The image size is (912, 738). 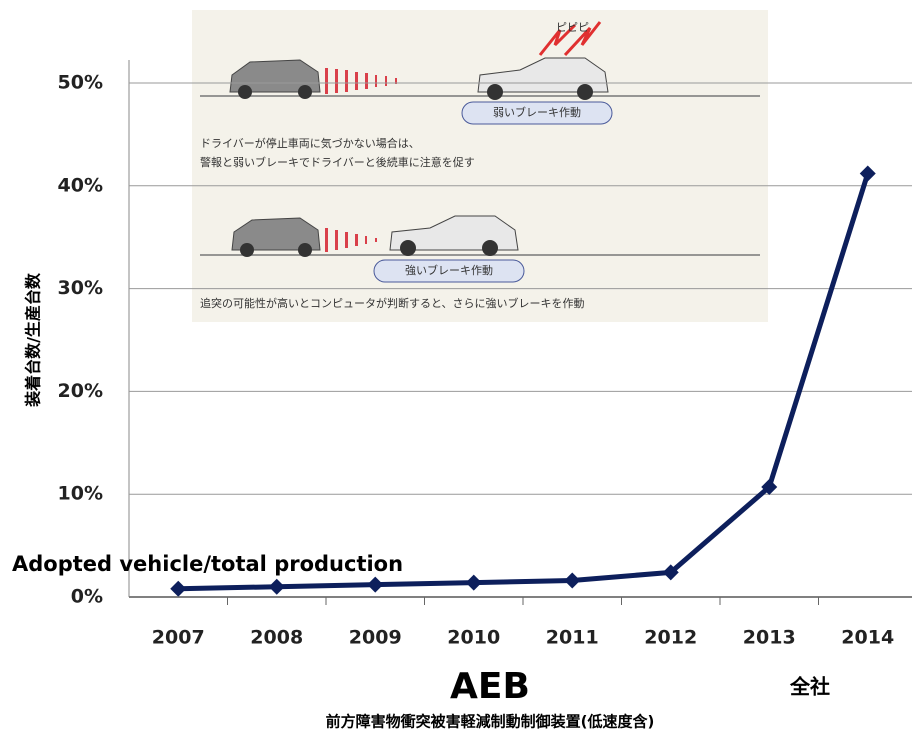 What do you see at coordinates (310, 143) in the screenshot?
I see `inset-text: ドライバーが停止車両に気づかない場合は、` at bounding box center [310, 143].